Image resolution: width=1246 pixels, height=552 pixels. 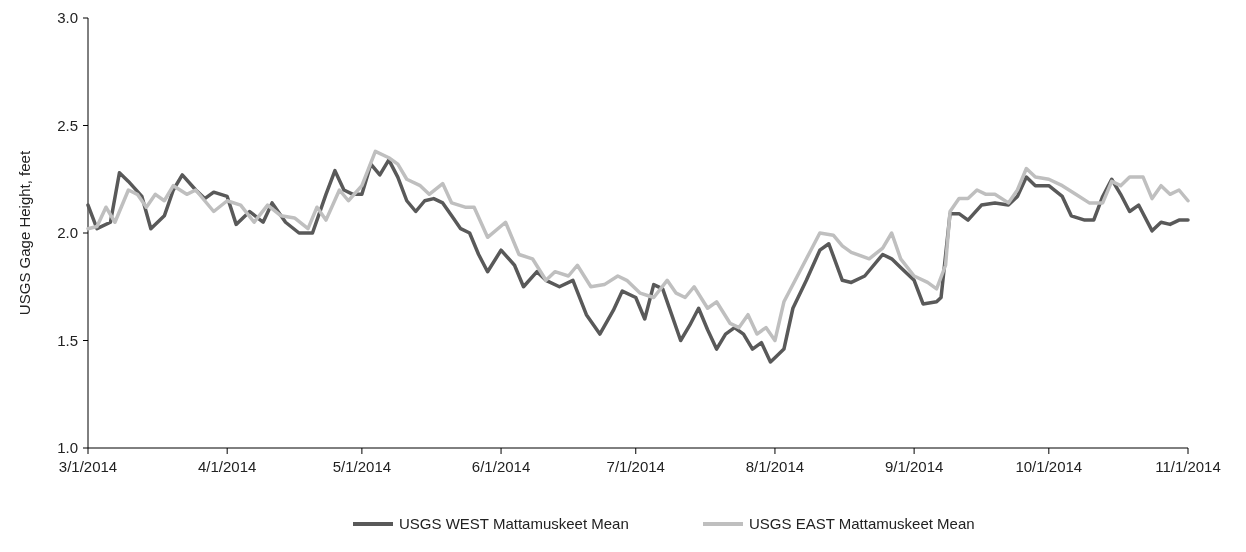 I want to click on x-tick-label: 3/1/2014, so click(x=88, y=466).